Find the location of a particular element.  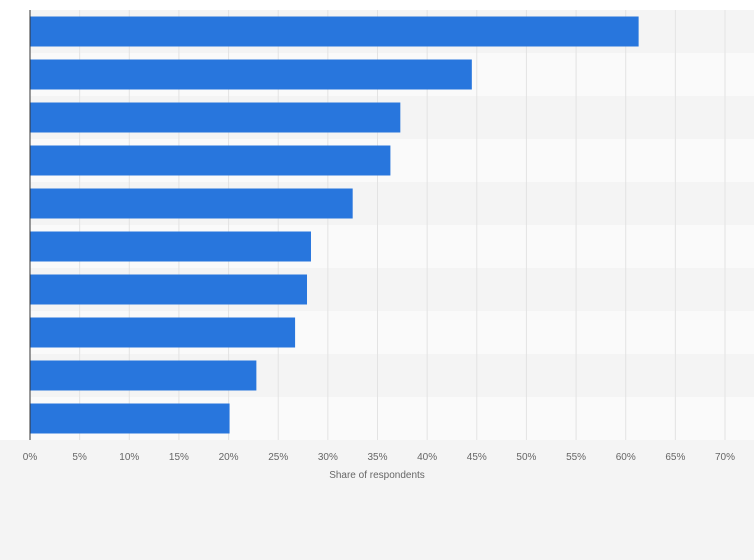

x-tick-label: 15% is located at coordinates (179, 457).